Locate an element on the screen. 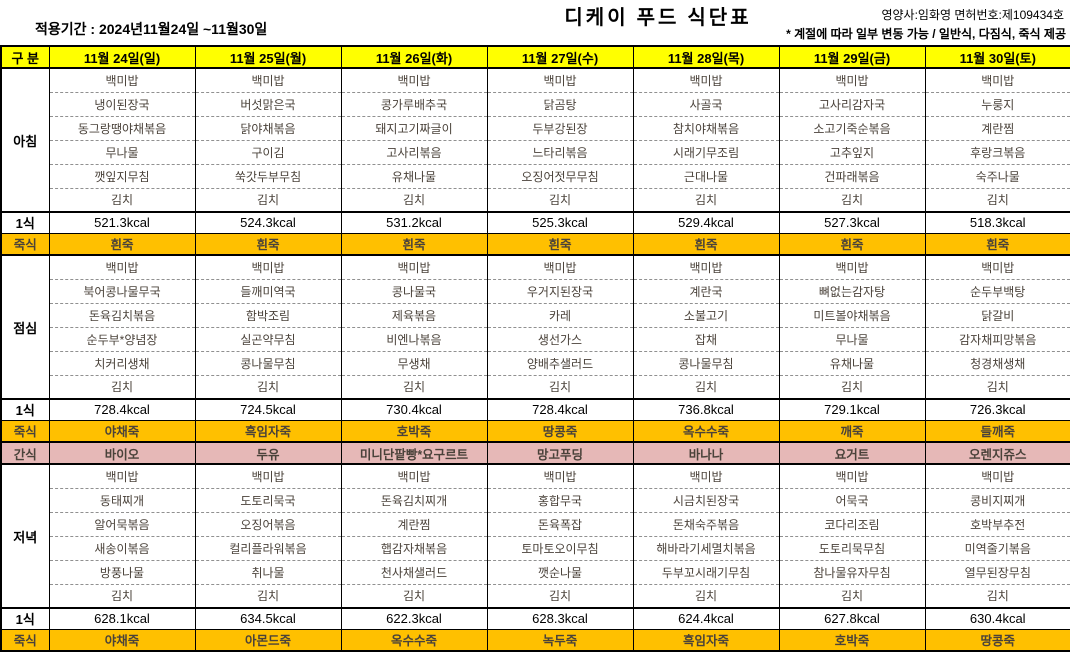 This screenshot has width=1070, height=667. menu-item-cell: 콩비지찌개 is located at coordinates (997, 499).